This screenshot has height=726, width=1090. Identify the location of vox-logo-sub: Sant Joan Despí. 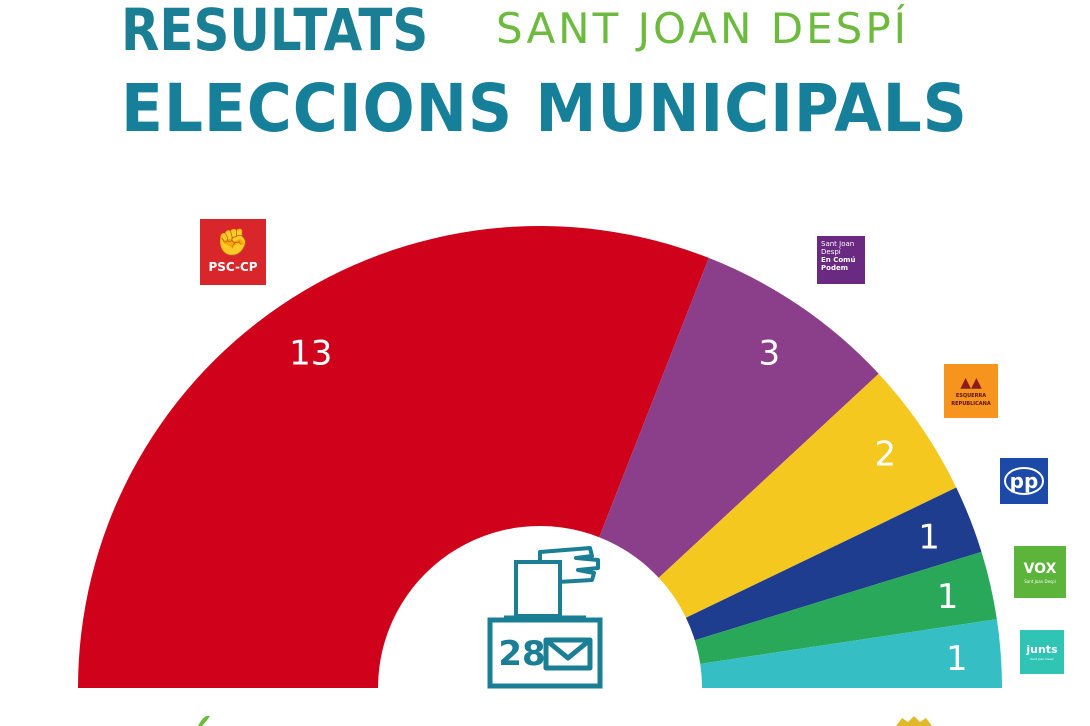
(1040, 581).